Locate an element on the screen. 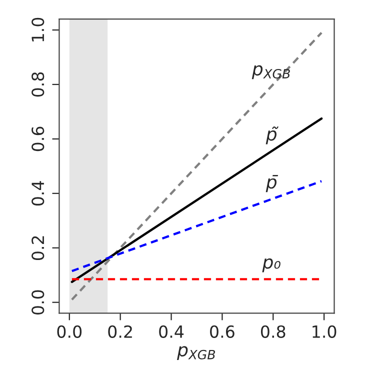  x-tick-label: 0.6 is located at coordinates (222, 331).